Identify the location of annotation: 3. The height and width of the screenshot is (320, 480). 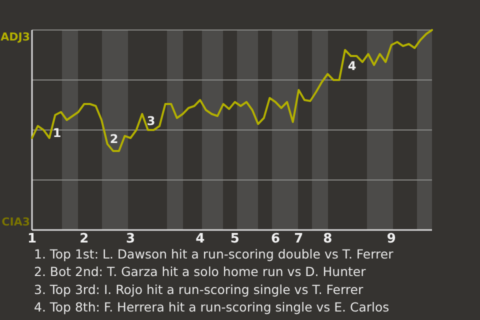
(151, 121).